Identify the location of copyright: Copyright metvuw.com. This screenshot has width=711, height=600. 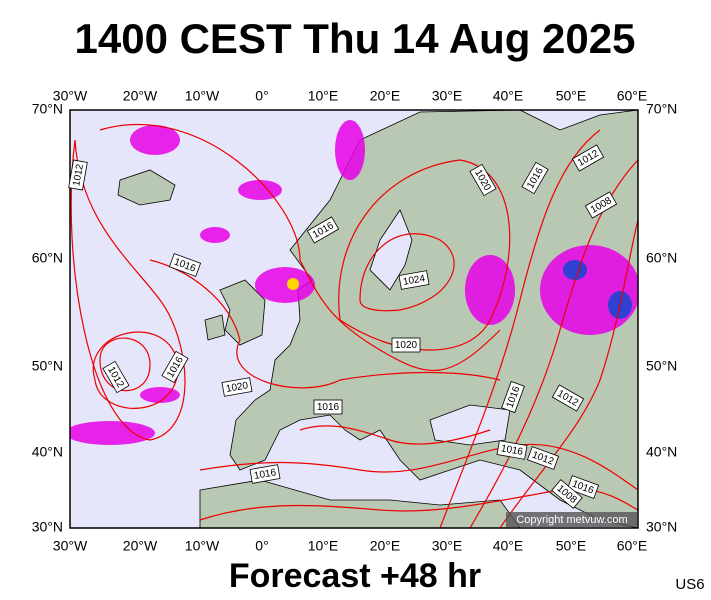
(571, 520).